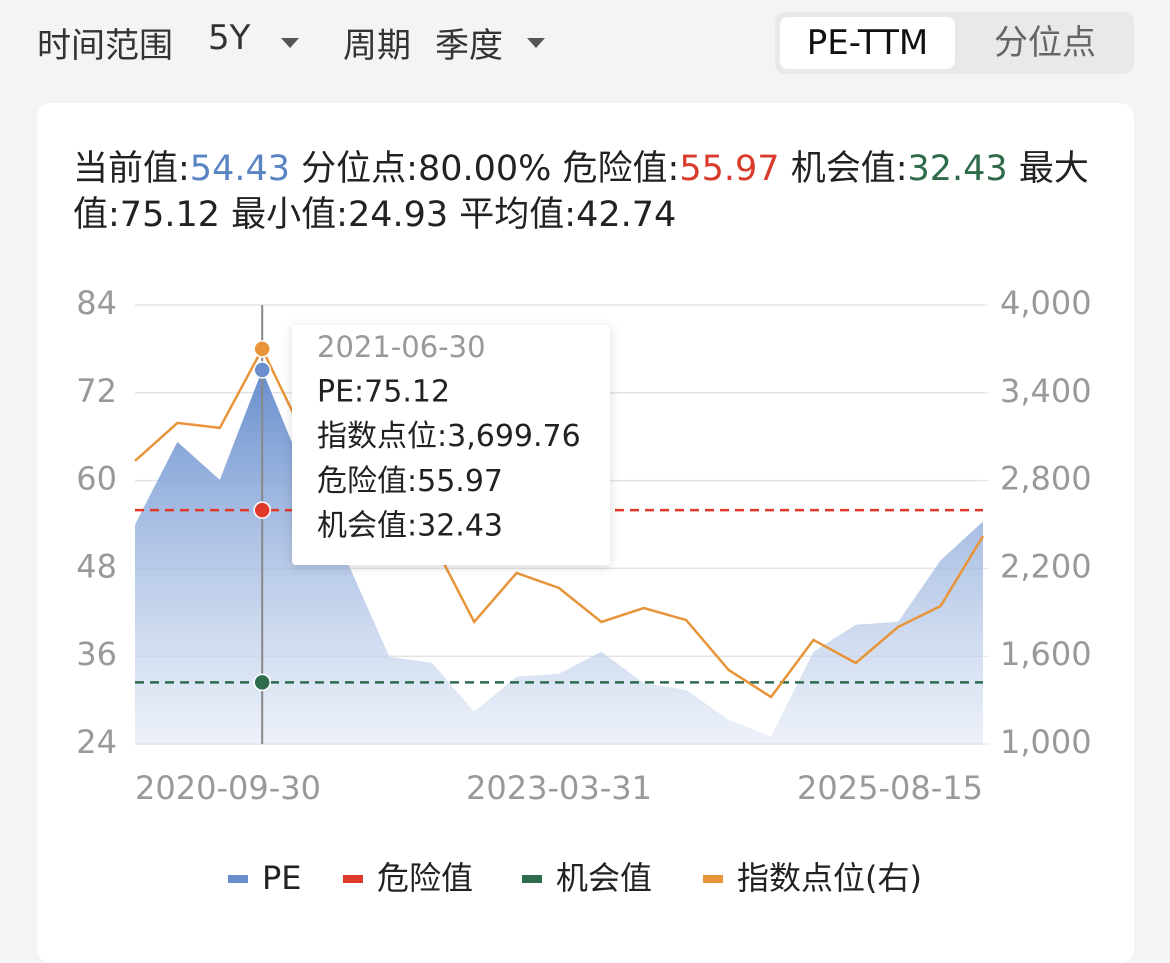  I want to click on y-tick-label: 60, so click(96, 479).